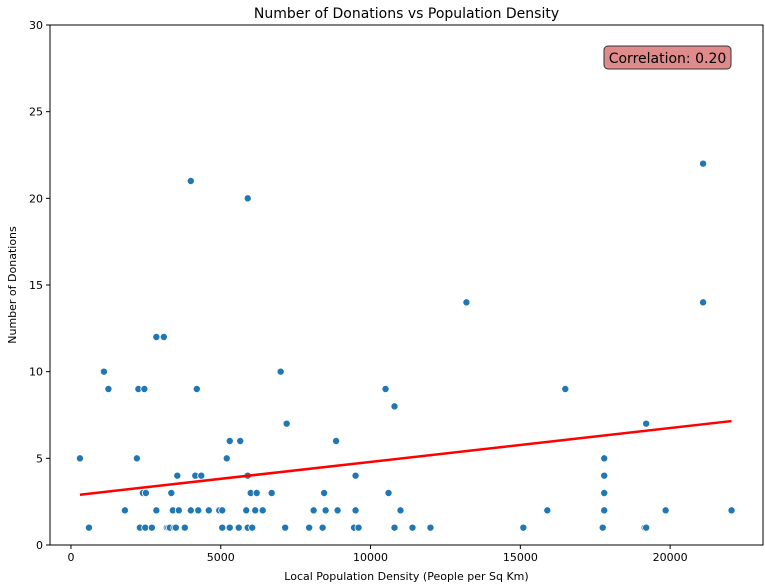 Image resolution: width=765 pixels, height=588 pixels. I want to click on y-tick-label: 0, so click(39, 545).